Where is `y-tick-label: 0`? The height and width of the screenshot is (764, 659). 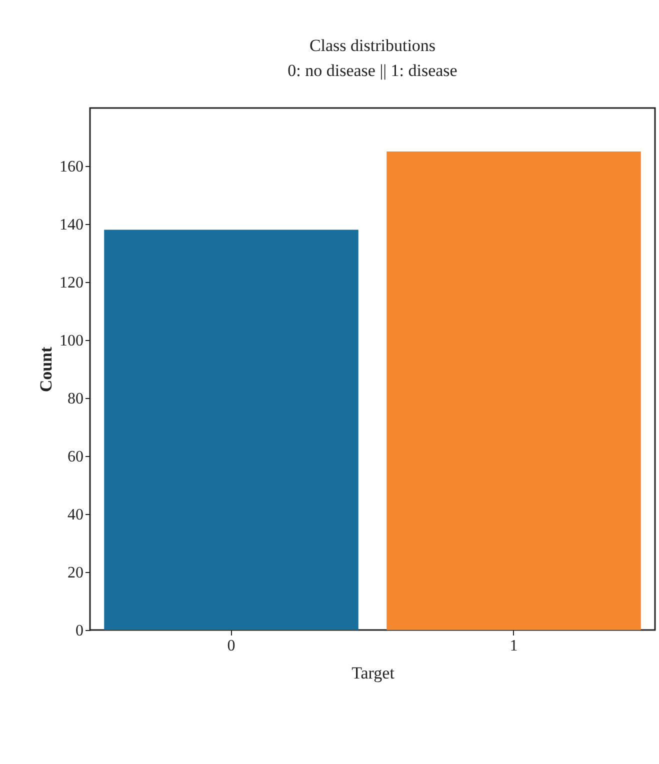
y-tick-label: 0 is located at coordinates (80, 631).